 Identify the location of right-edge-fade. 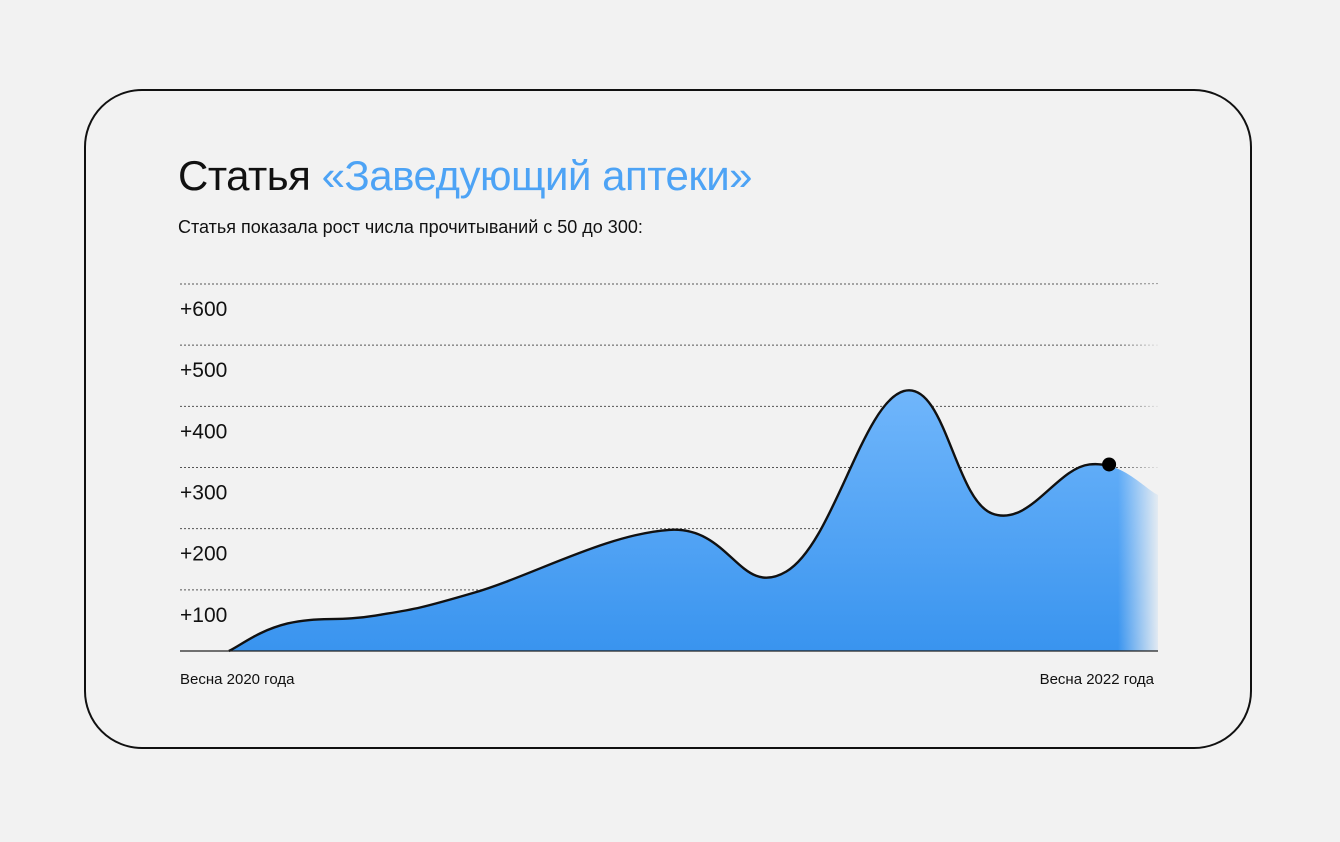
(1140, 467).